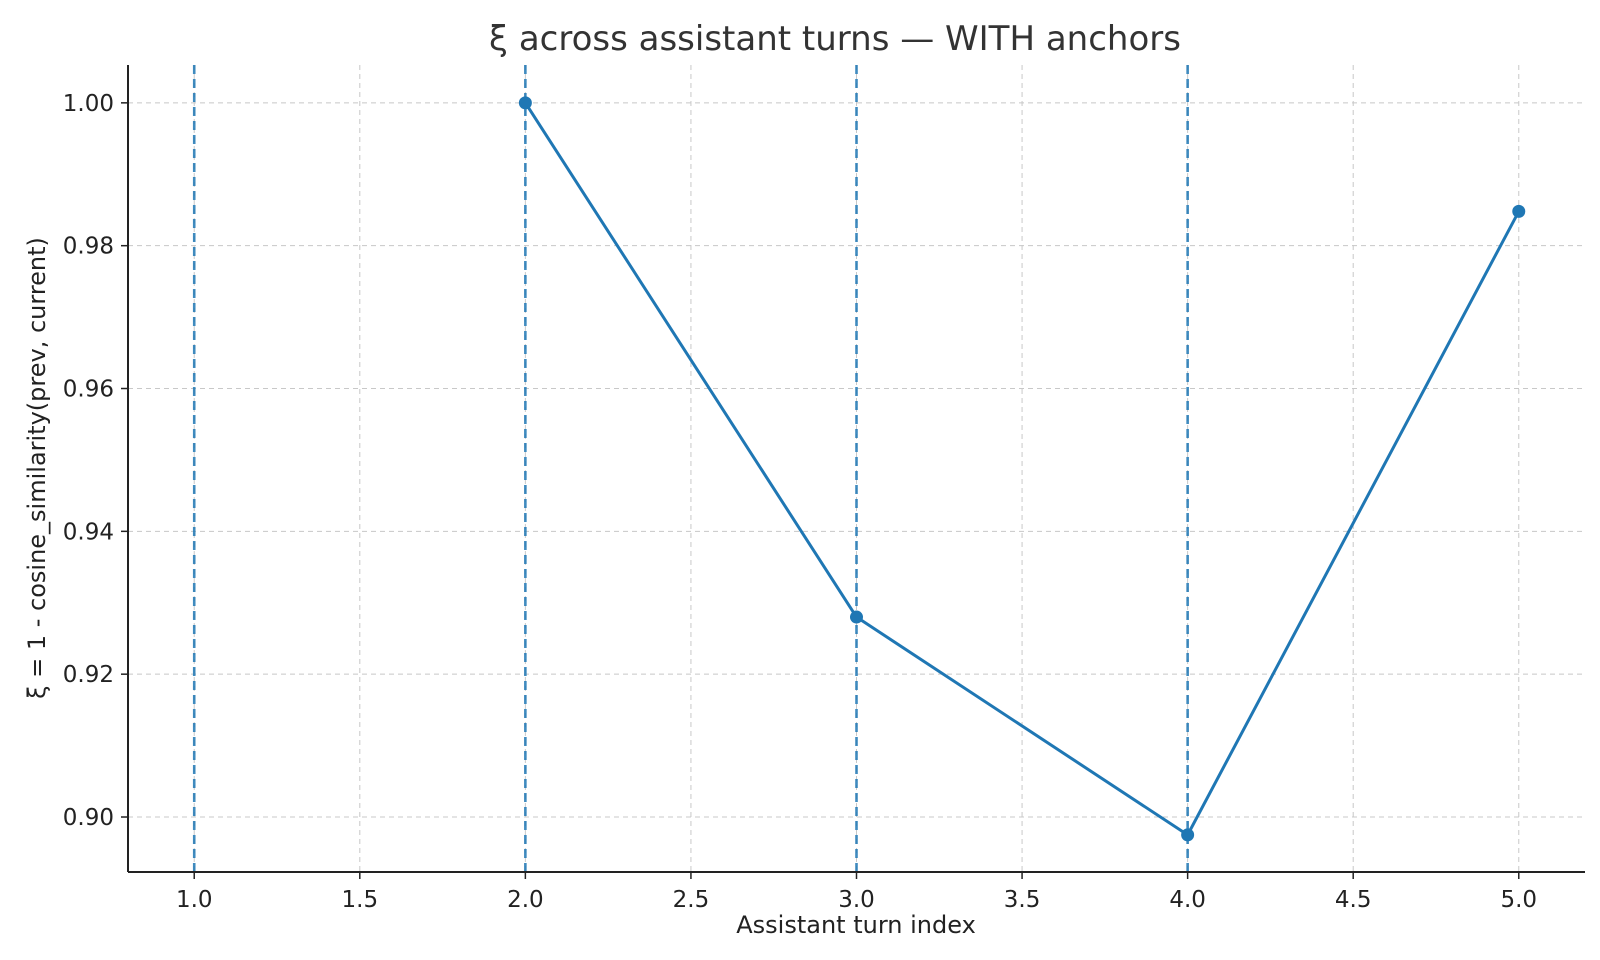 This screenshot has height=960, width=1600. I want to click on x-tick-label: 3.0, so click(856, 900).